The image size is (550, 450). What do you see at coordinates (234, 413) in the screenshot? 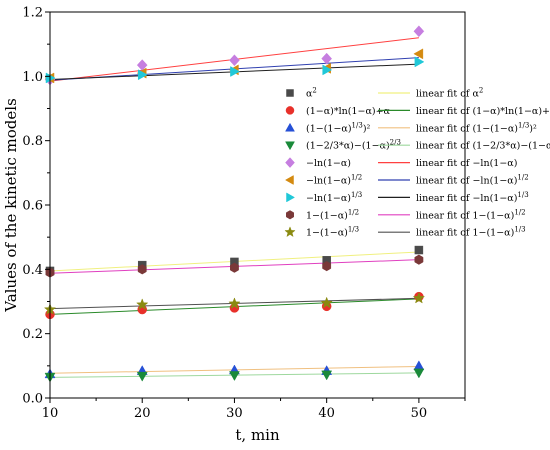
I see `x-tick-label: 30` at bounding box center [234, 413].